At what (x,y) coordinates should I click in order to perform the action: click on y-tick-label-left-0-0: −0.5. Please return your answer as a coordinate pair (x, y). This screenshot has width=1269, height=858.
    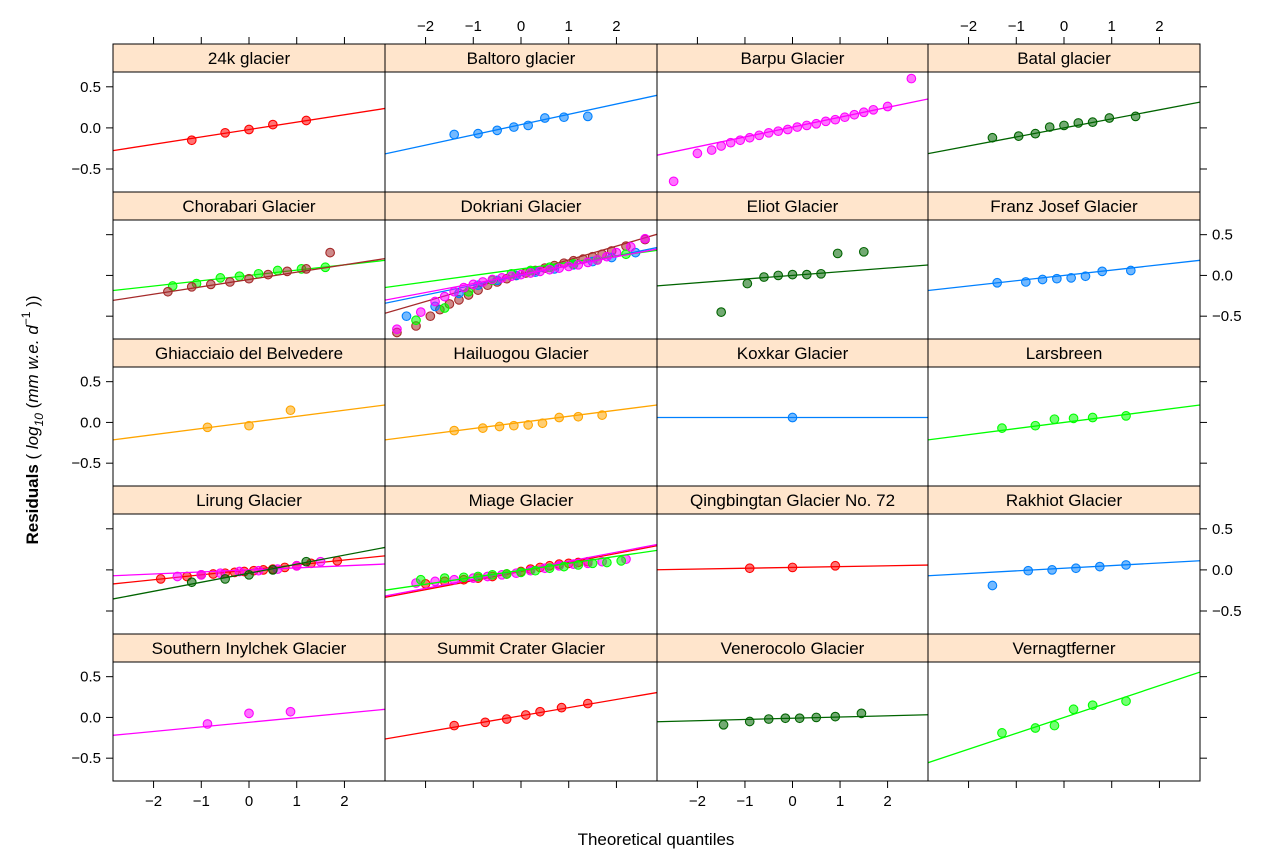
    Looking at the image, I should click on (86, 169).